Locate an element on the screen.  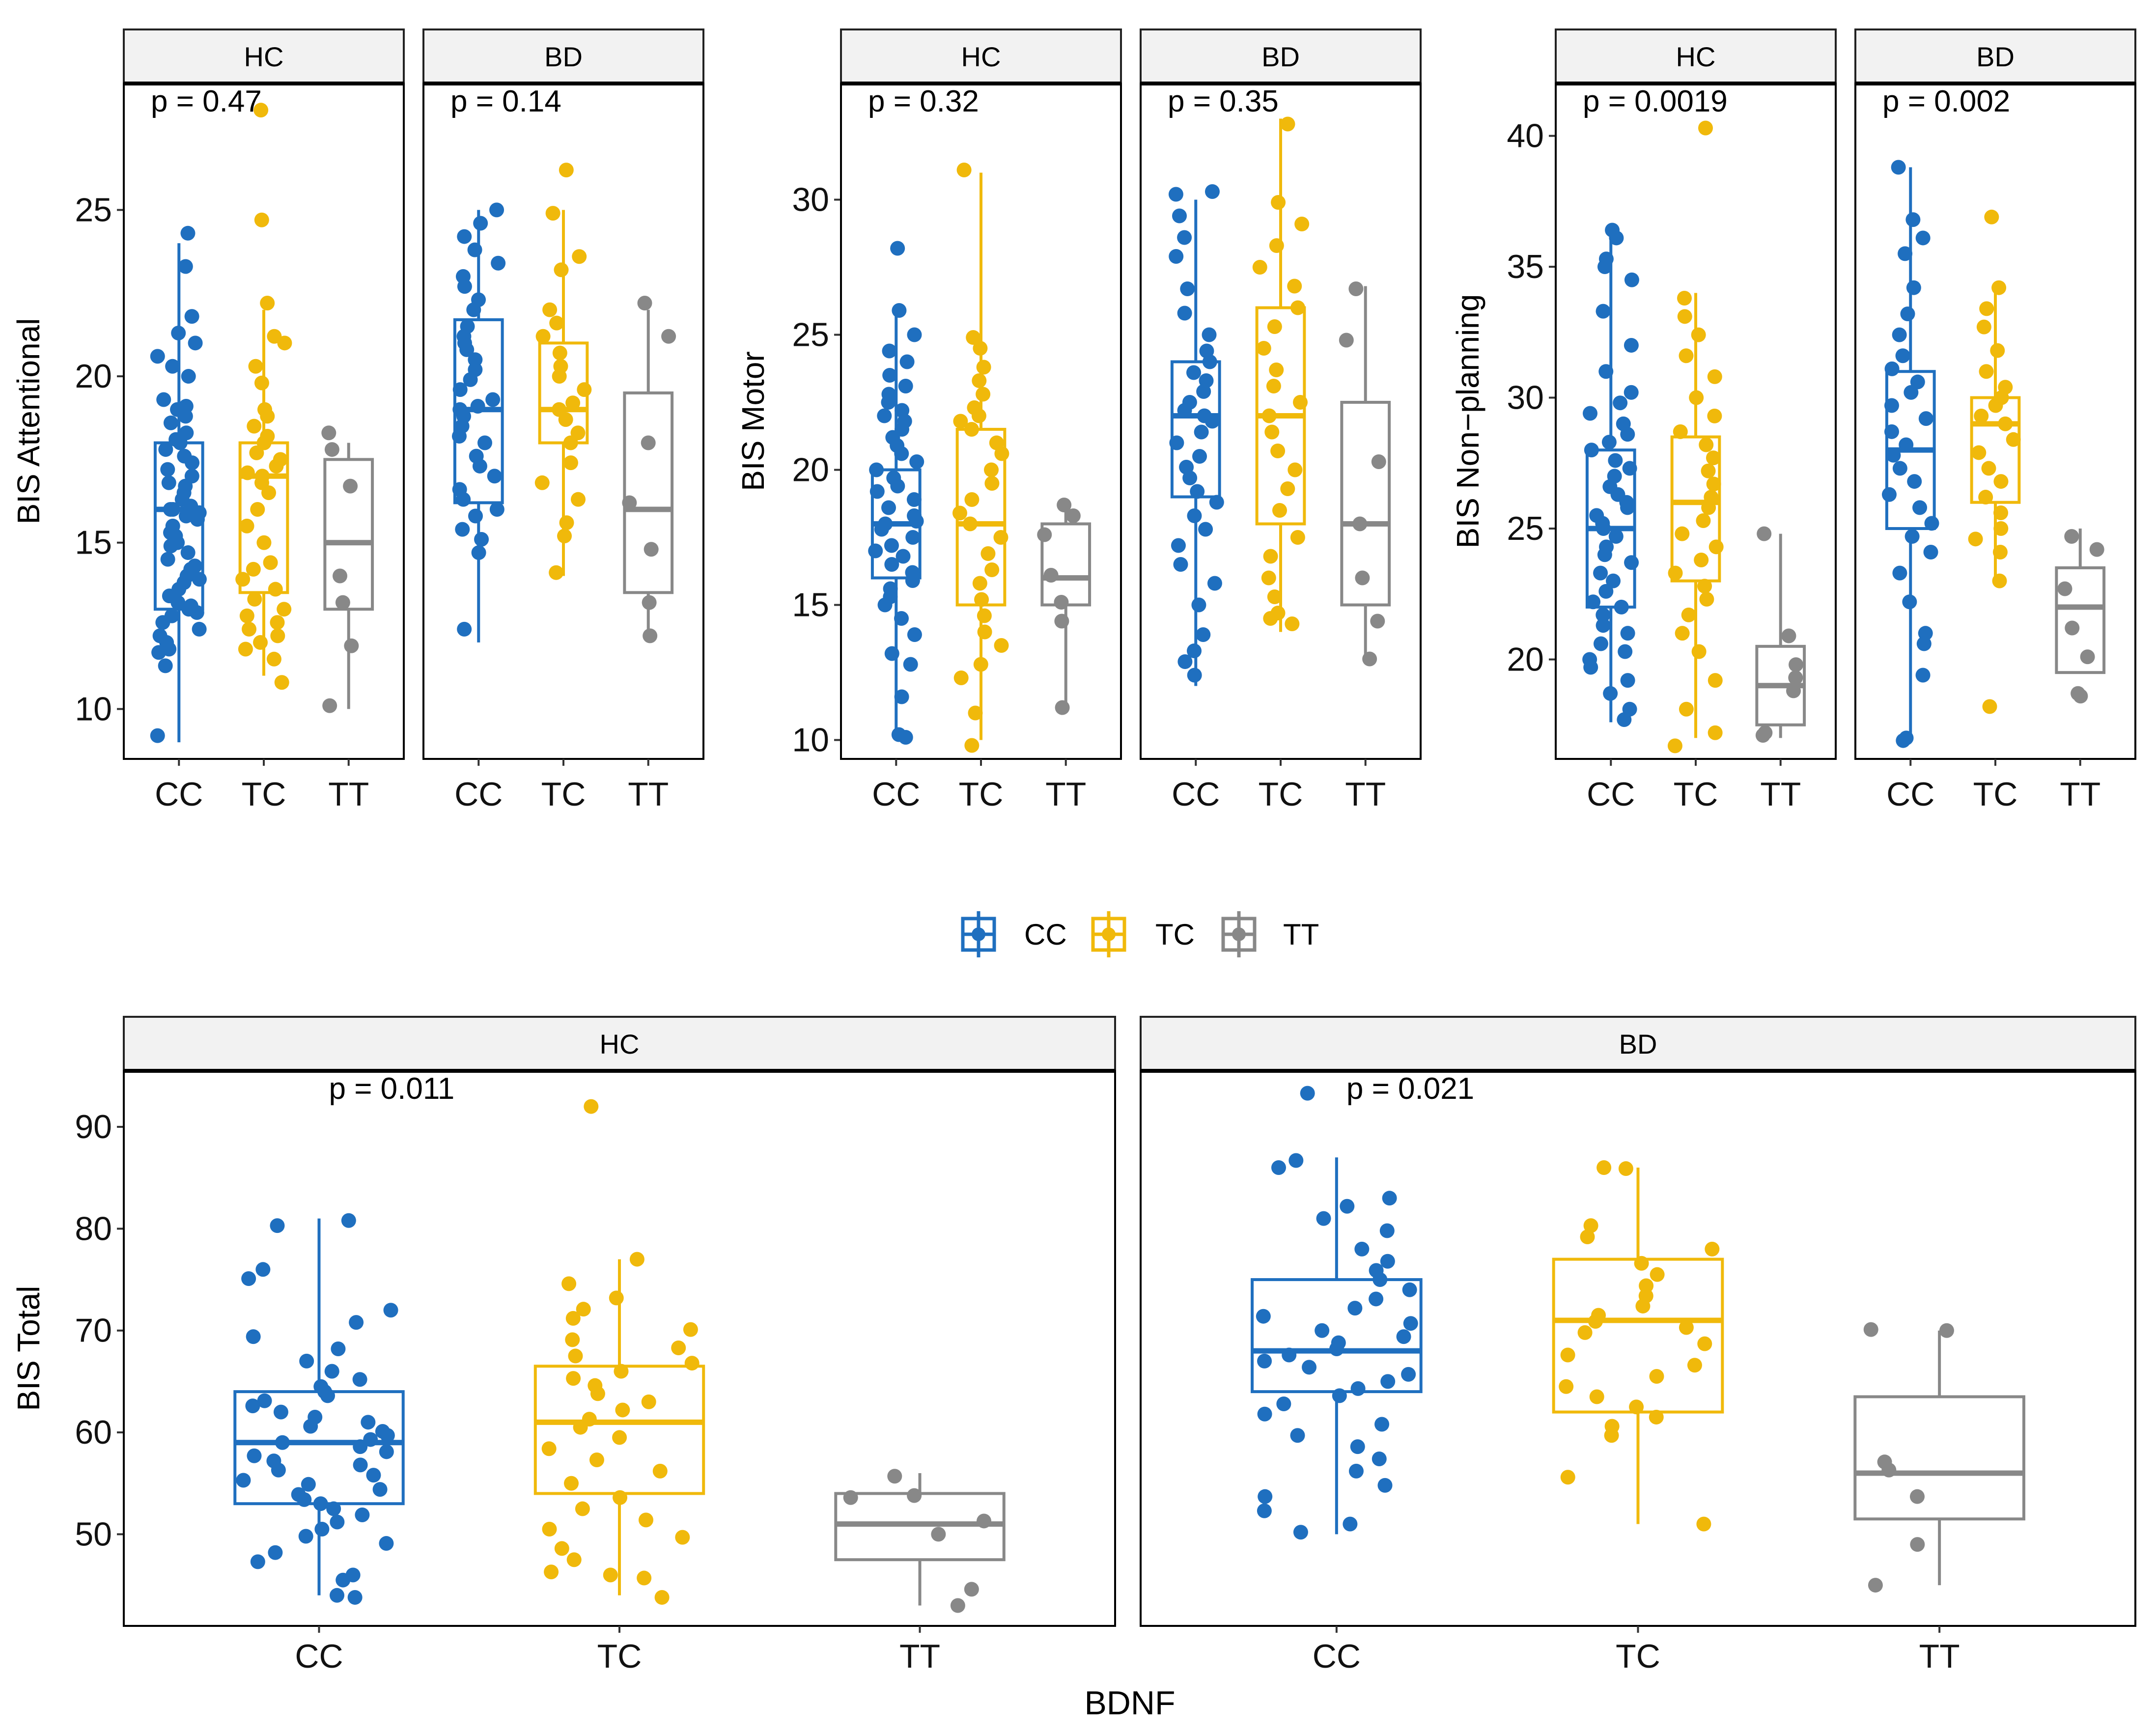
y-axis-label: BIS Non−planning is located at coordinates (1467, 421).